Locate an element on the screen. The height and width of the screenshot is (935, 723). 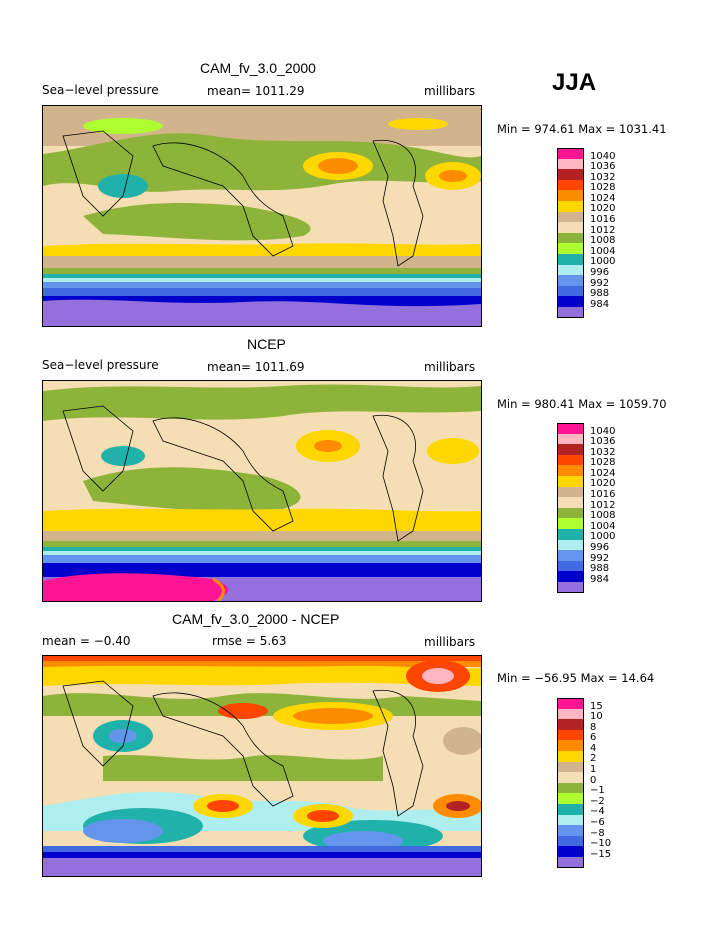
panel-3-title: CAM_fv_3.0_2000 - NCEP is located at coordinates (256, 619).